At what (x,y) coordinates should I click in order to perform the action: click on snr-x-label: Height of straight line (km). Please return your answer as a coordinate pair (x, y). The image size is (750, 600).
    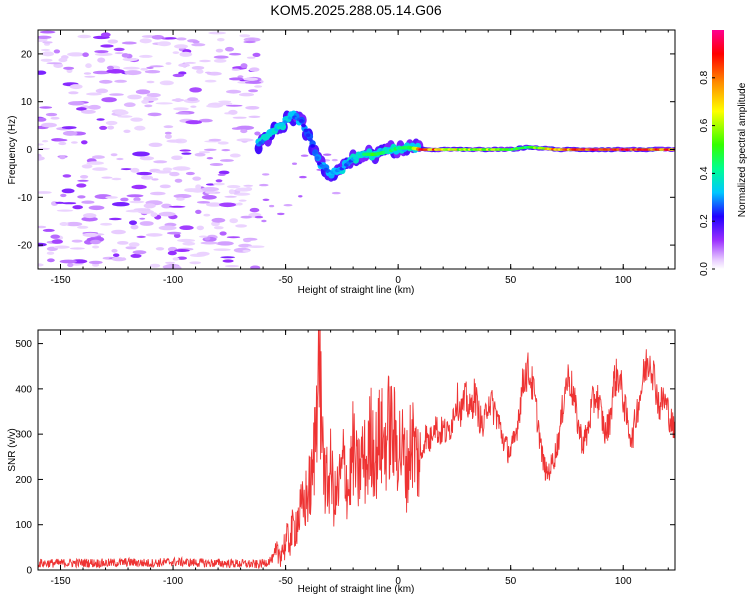
    Looking at the image, I should click on (356, 589).